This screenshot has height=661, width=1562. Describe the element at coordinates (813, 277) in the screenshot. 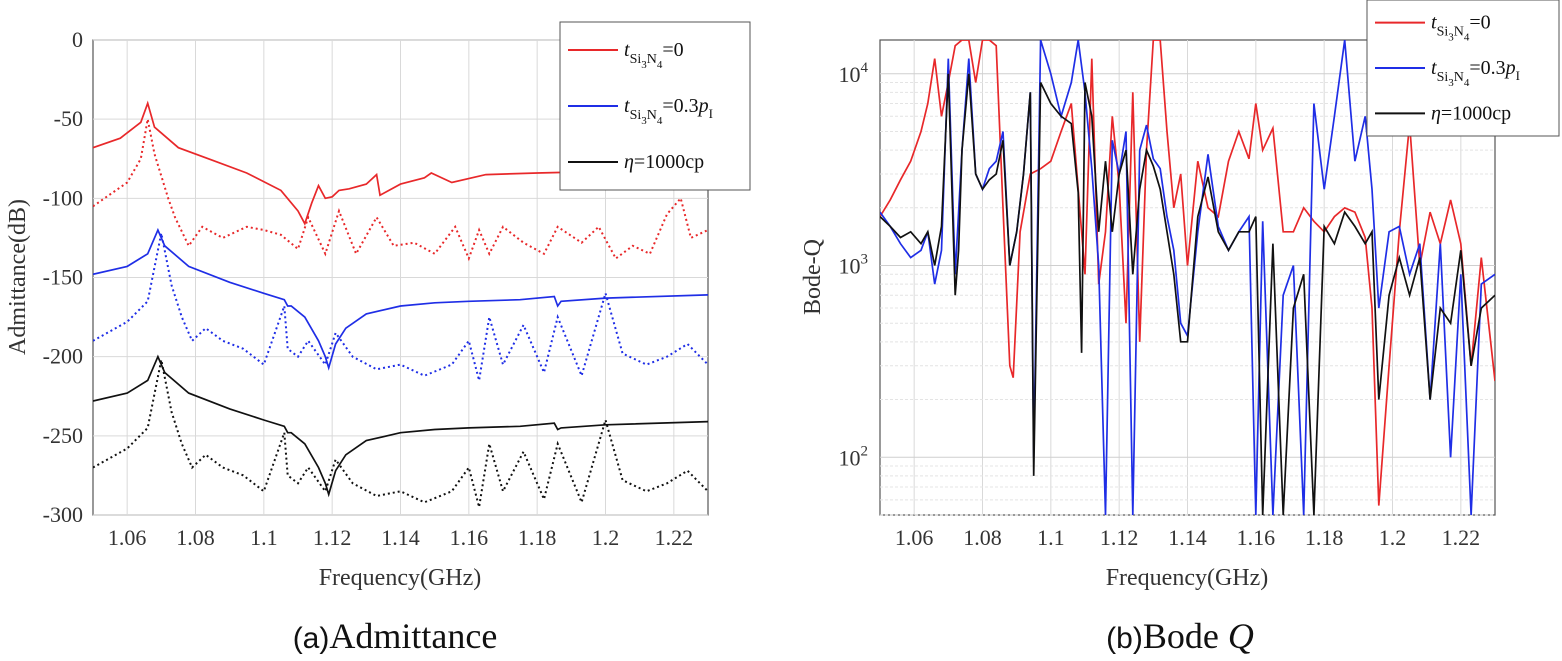

I see `y-axis-label: Bode-Q` at that location.